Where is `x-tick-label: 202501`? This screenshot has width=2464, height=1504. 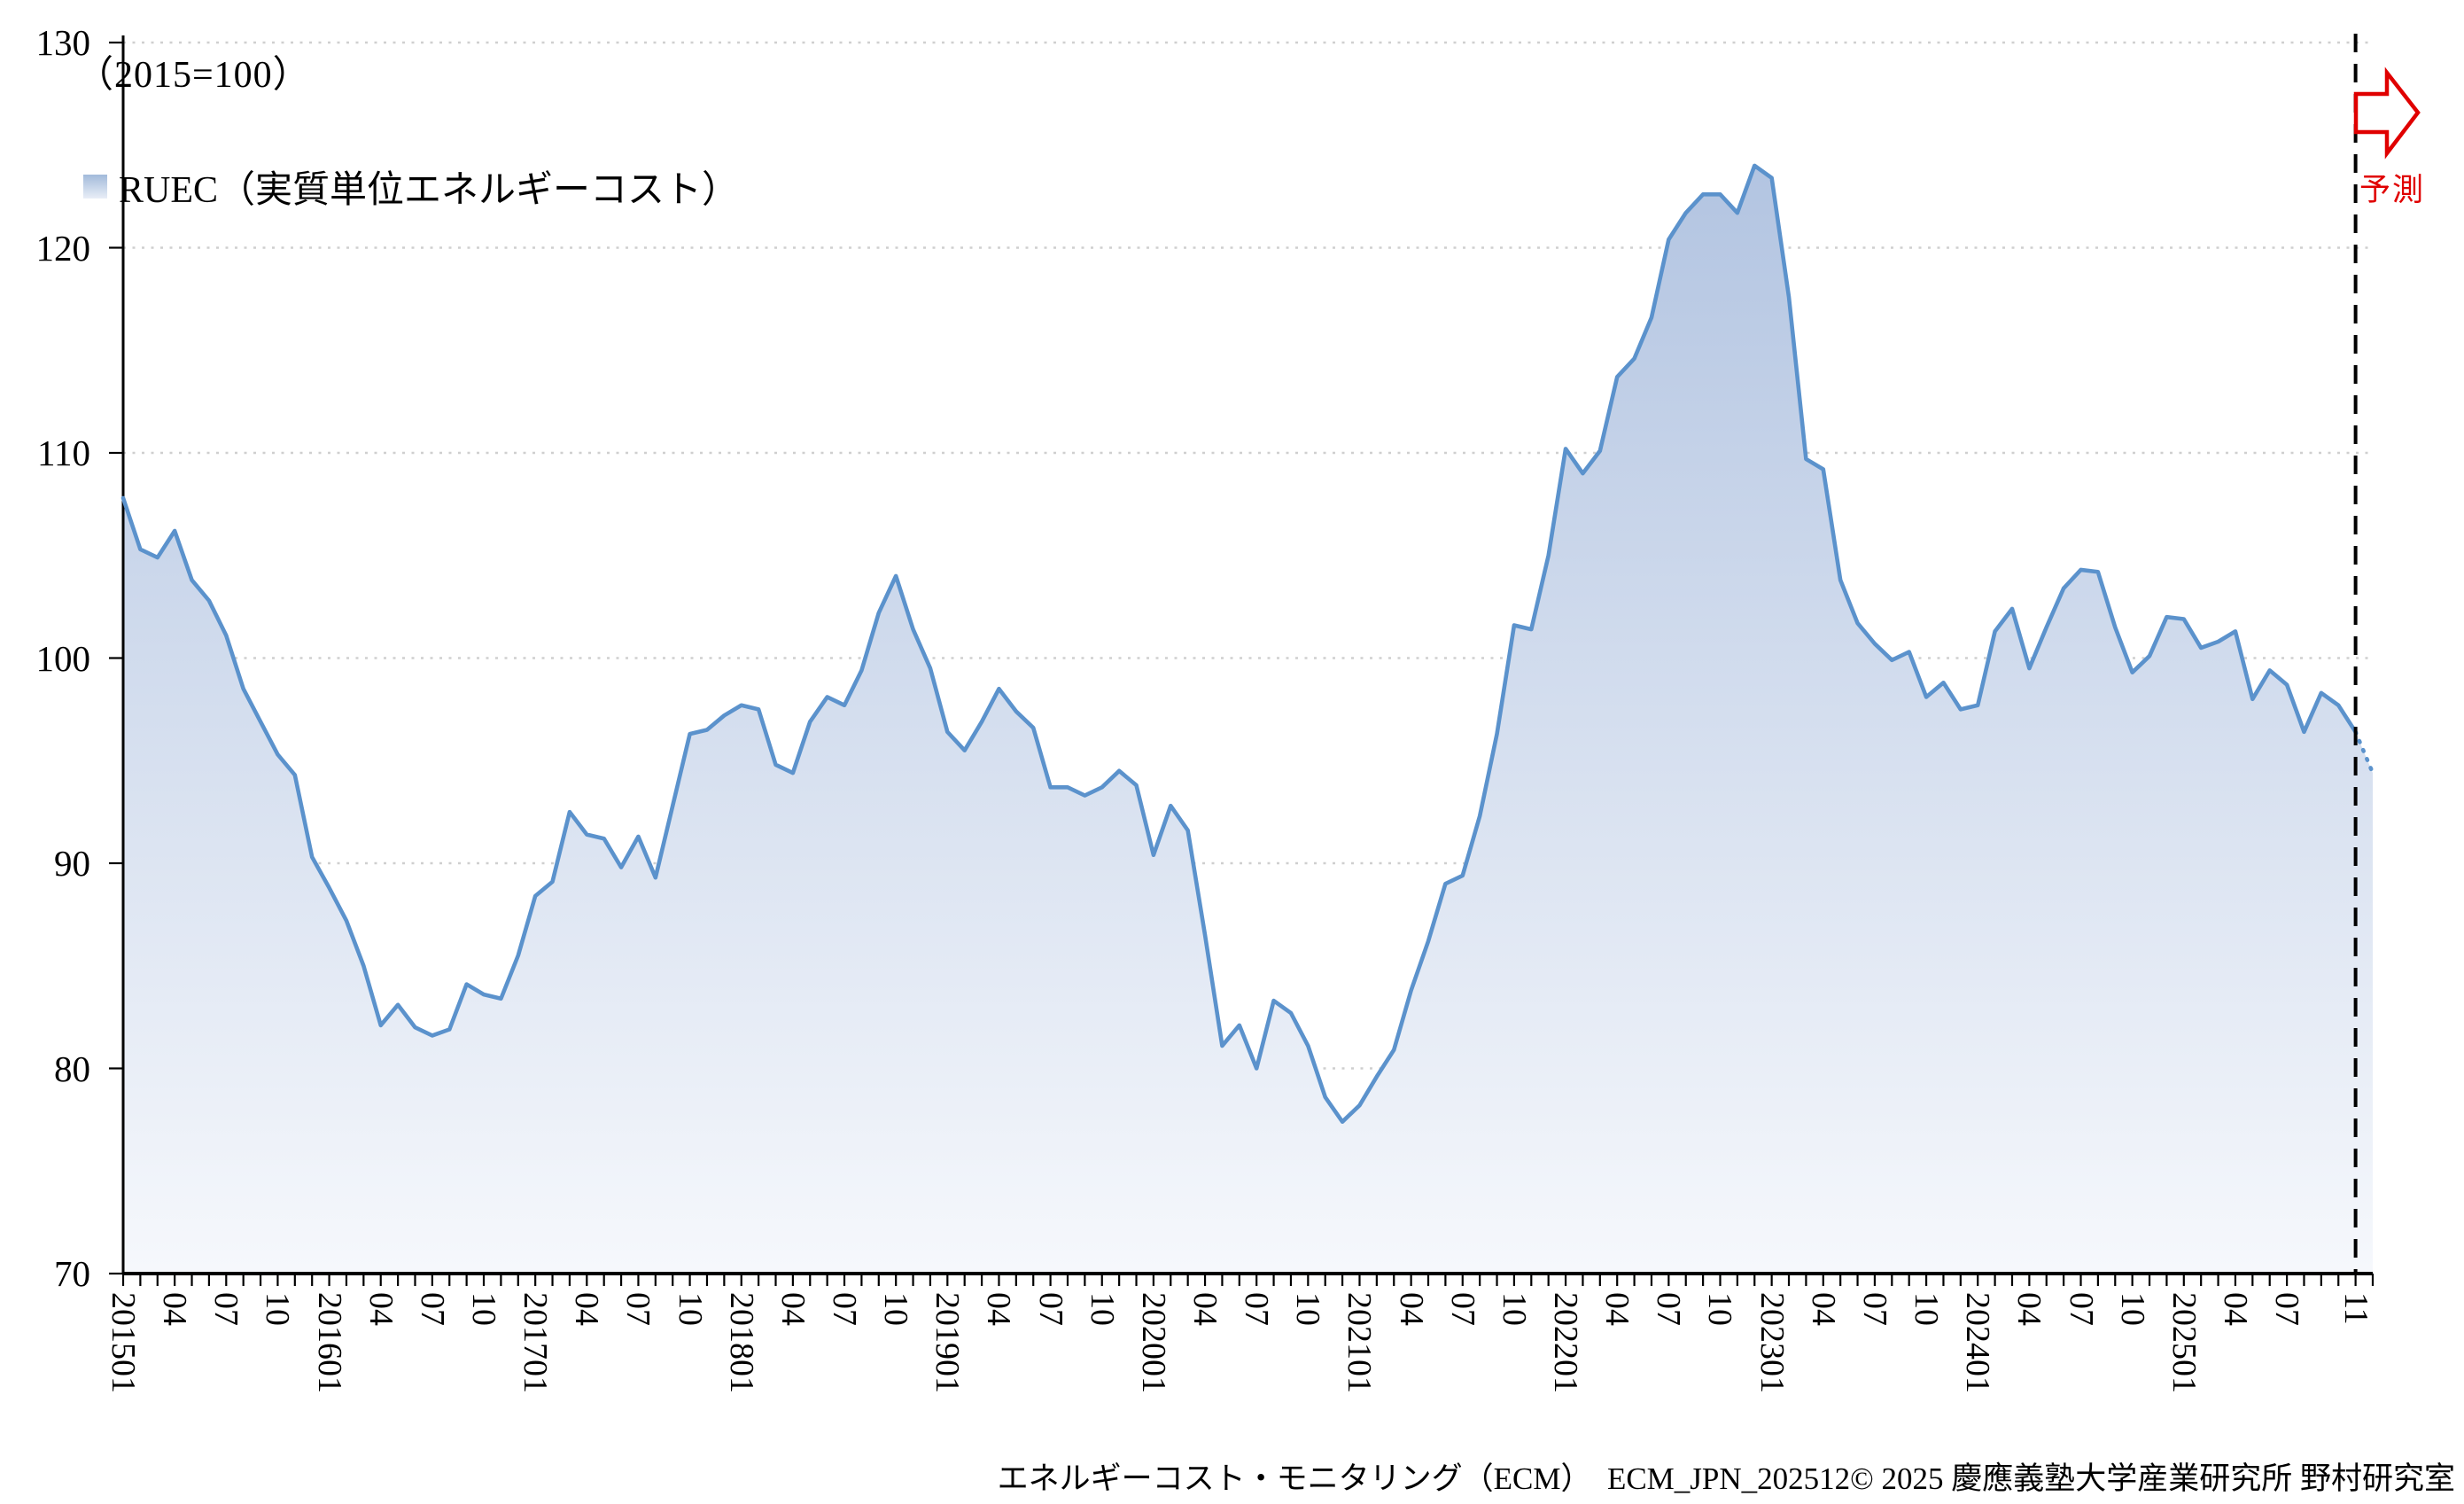
x-tick-label: 202501 is located at coordinates (2184, 1342).